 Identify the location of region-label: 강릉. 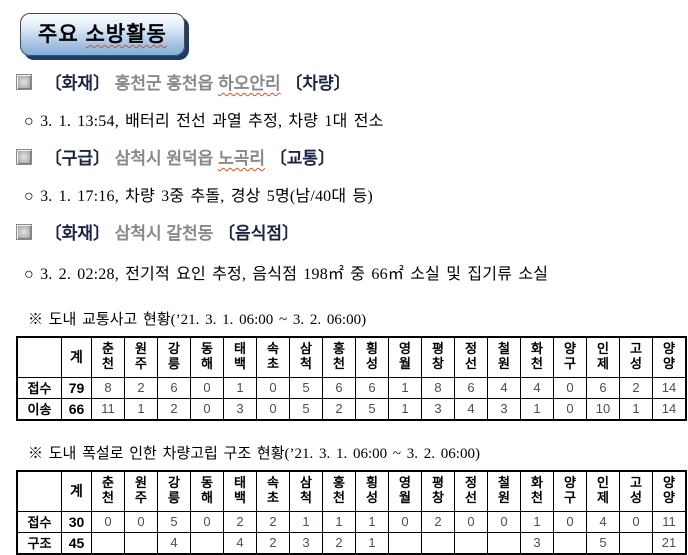
(174, 490).